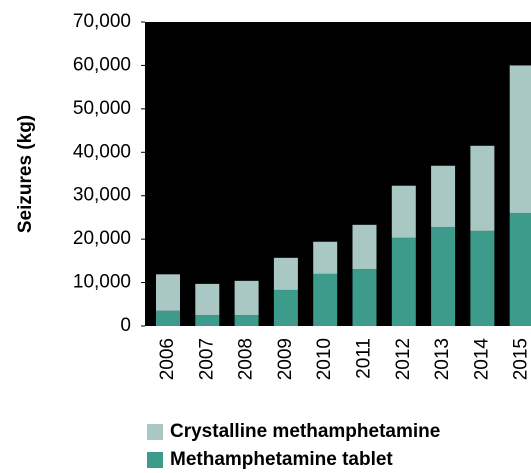 This screenshot has width=531, height=473. Describe the element at coordinates (364, 358) in the screenshot. I see `x-tick-label: 2011` at that location.